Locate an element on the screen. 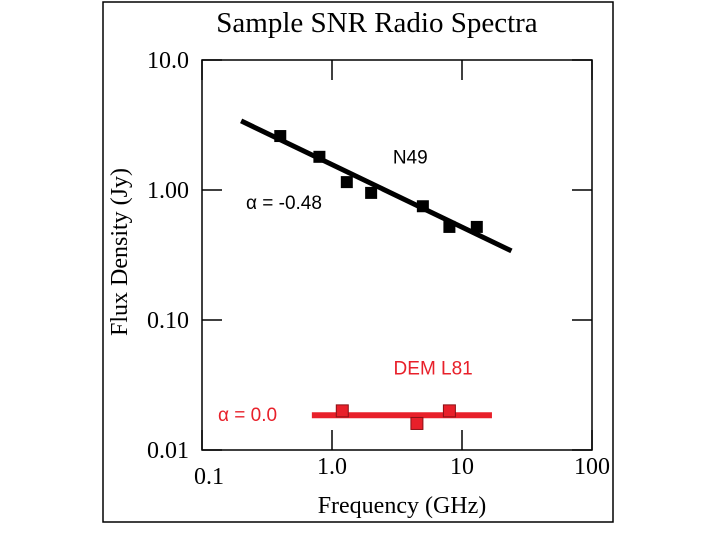 Image resolution: width=720 pixels, height=540 pixels. x-axis-label: Frequency (GHz) is located at coordinates (402, 506).